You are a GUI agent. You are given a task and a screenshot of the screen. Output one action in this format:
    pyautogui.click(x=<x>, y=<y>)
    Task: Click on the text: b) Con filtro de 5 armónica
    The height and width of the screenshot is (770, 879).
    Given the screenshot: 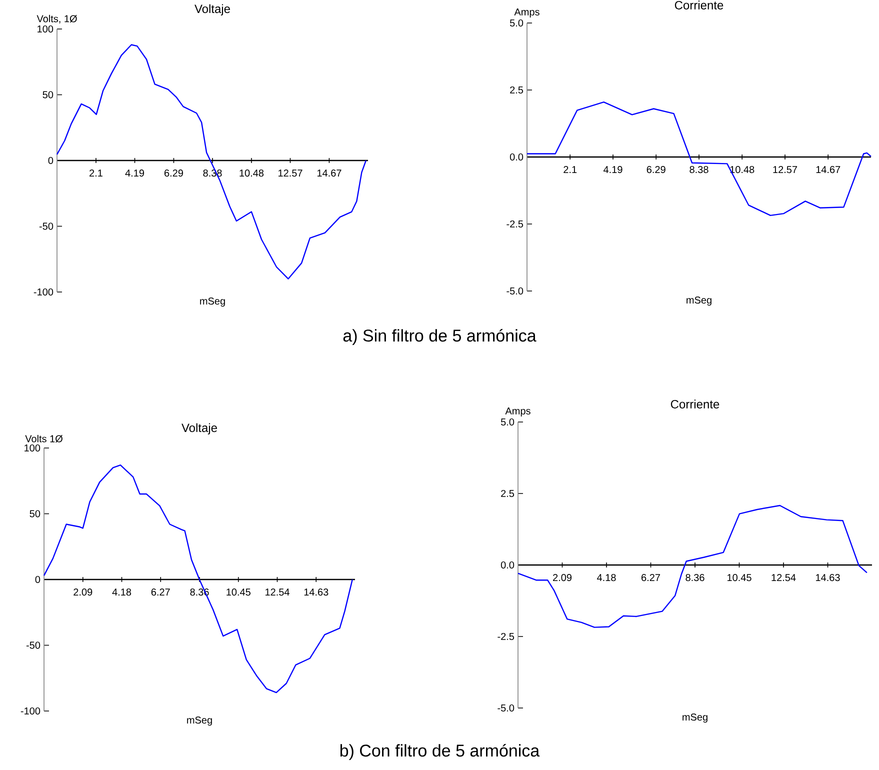 What is the action you would take?
    pyautogui.click(x=440, y=752)
    